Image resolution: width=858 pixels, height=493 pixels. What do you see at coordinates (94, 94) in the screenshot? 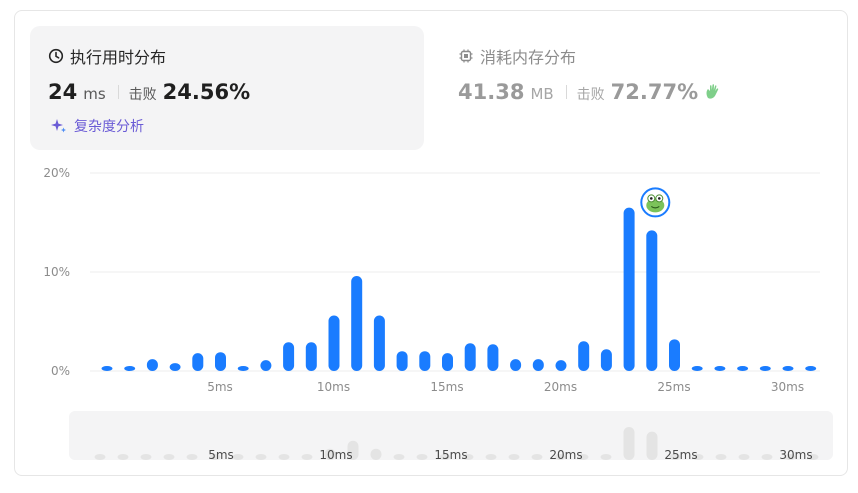
I see `runtime-unit: ms` at bounding box center [94, 94].